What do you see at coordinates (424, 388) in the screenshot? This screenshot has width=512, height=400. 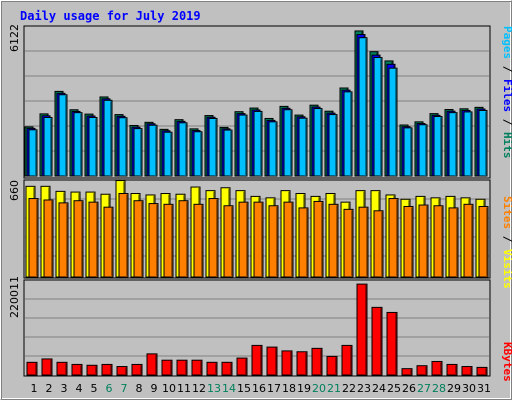 I see `x-tick-label: 27` at bounding box center [424, 388].